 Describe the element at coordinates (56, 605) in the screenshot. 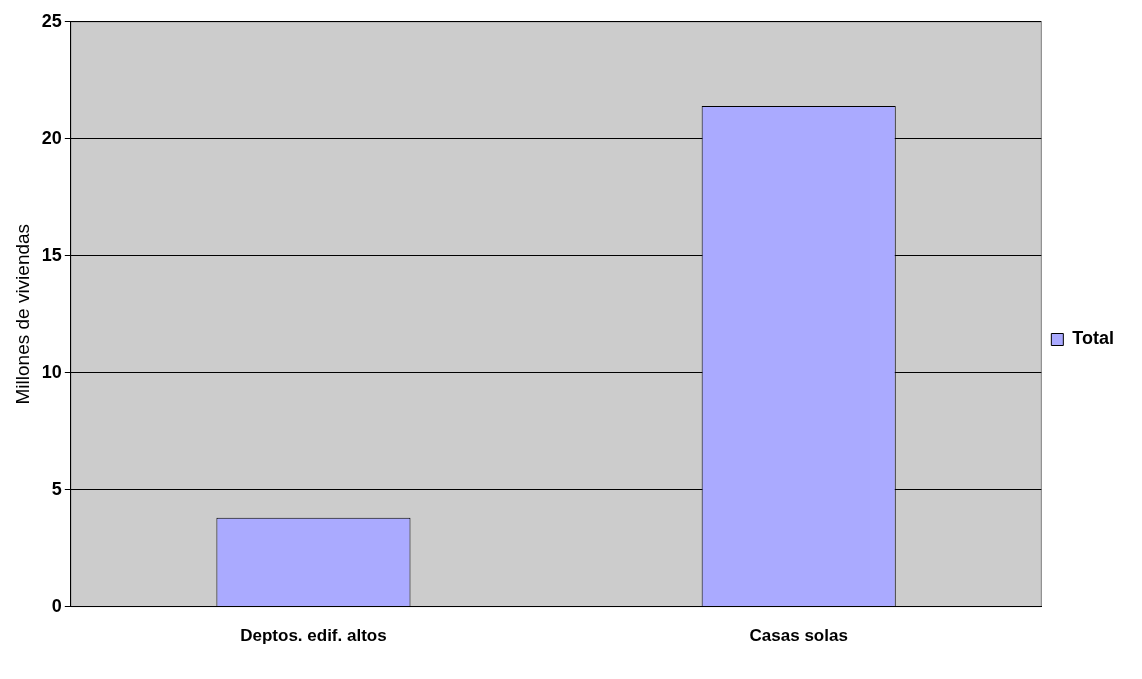

I see `y-tick-label: 0` at that location.